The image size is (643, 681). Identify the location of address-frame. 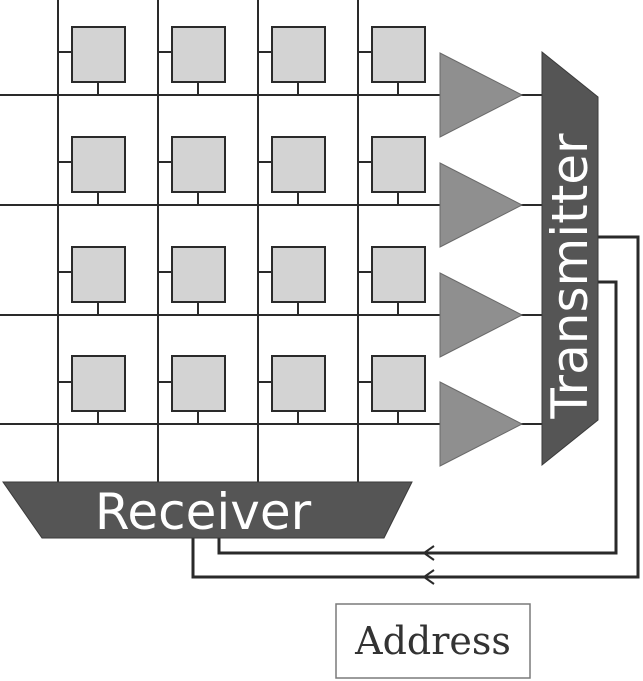
(433, 641).